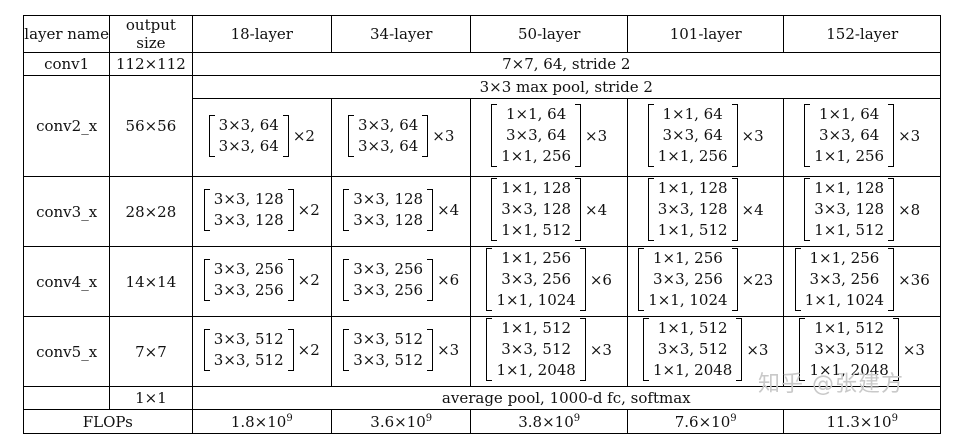  Describe the element at coordinates (688, 300) in the screenshot. I see `block-layer-line: 1×1, 1024` at that location.